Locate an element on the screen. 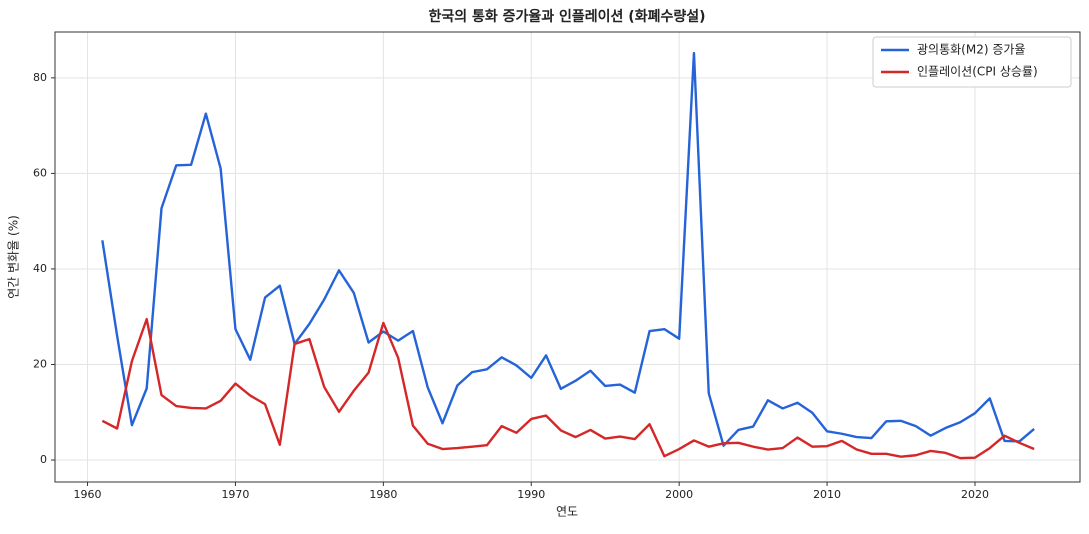  x-tick-label: 1960 is located at coordinates (88, 494).